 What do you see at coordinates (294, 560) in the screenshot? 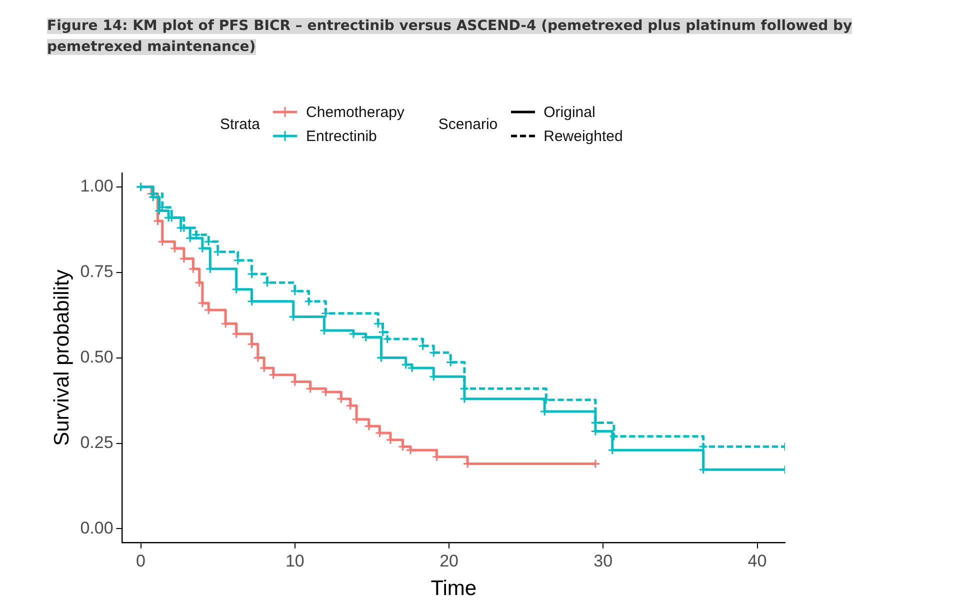
I see `x-tick-label: 10` at bounding box center [294, 560].